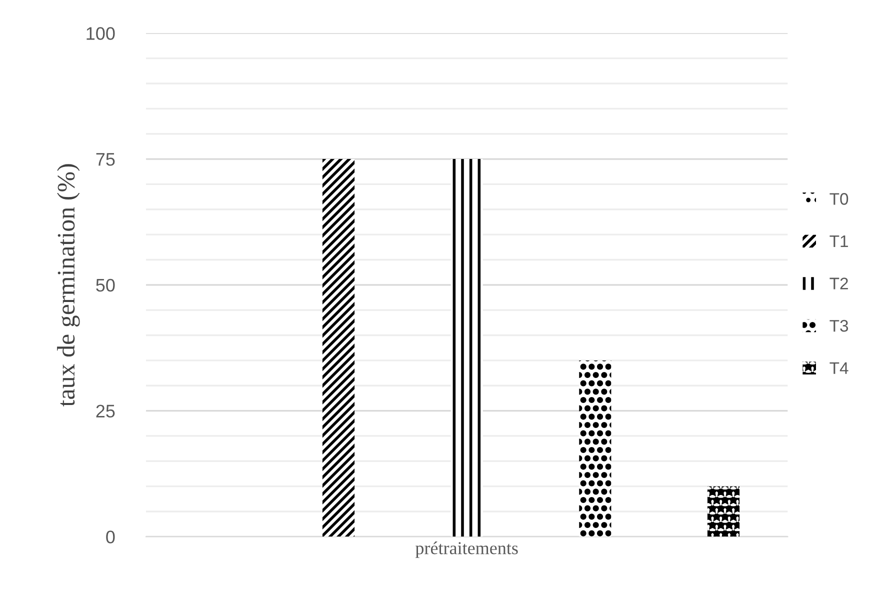 The image size is (885, 603). Describe the element at coordinates (839, 284) in the screenshot. I see `legend-label: T2` at that location.